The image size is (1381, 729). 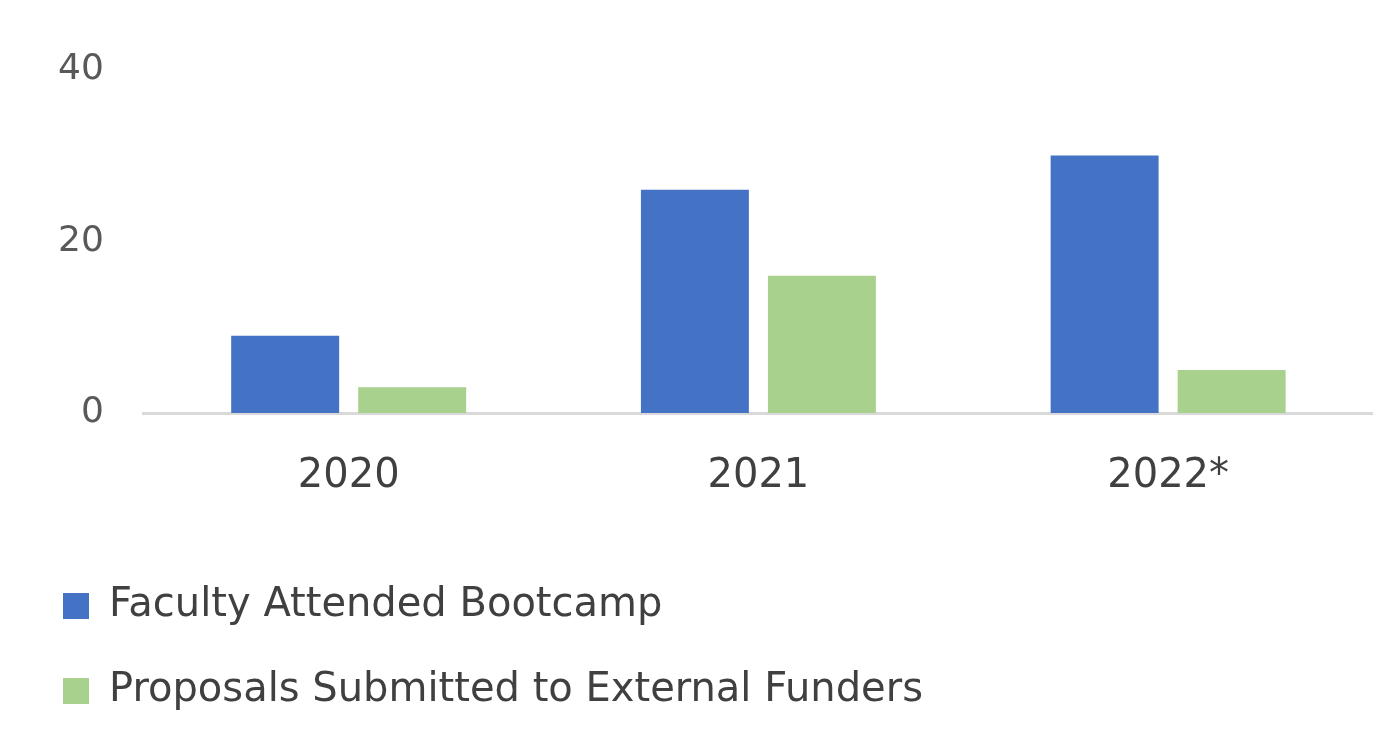 I want to click on y-tick-label: 20, so click(x=81, y=238).